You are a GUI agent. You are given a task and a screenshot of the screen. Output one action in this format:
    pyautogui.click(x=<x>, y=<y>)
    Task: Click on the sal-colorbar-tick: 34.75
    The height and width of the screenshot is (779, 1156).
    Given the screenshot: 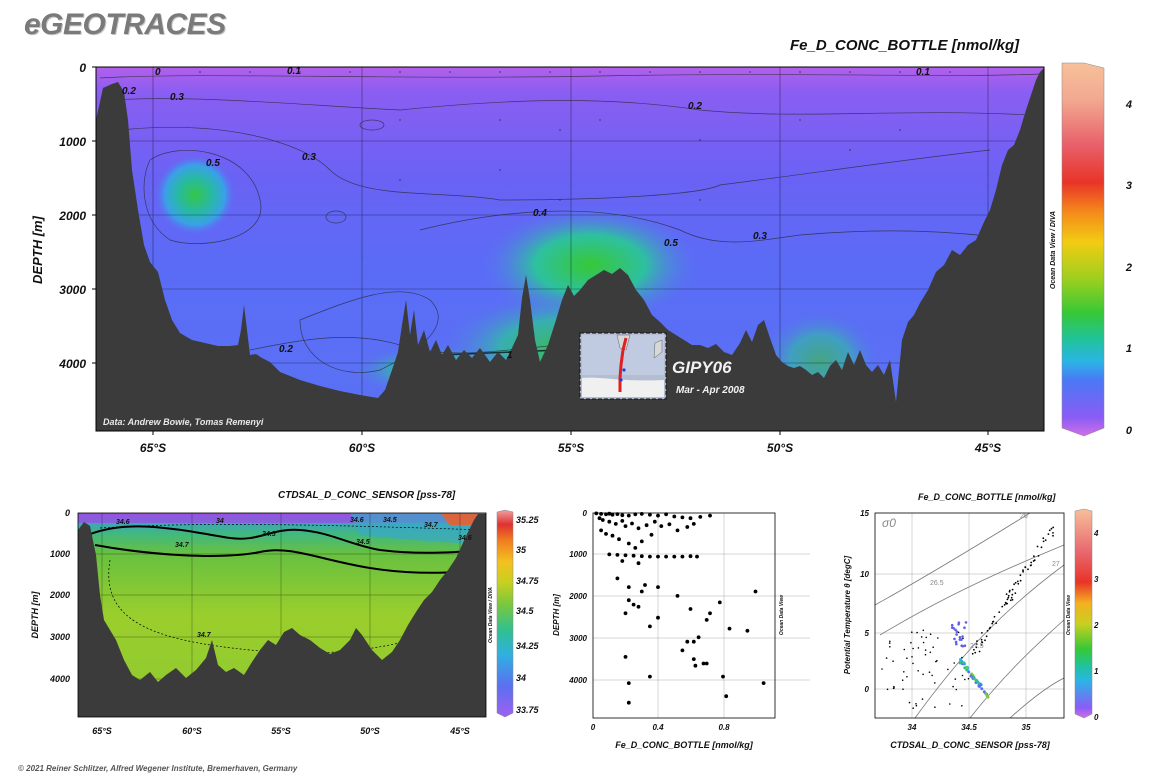 What is the action you would take?
    pyautogui.click(x=528, y=581)
    